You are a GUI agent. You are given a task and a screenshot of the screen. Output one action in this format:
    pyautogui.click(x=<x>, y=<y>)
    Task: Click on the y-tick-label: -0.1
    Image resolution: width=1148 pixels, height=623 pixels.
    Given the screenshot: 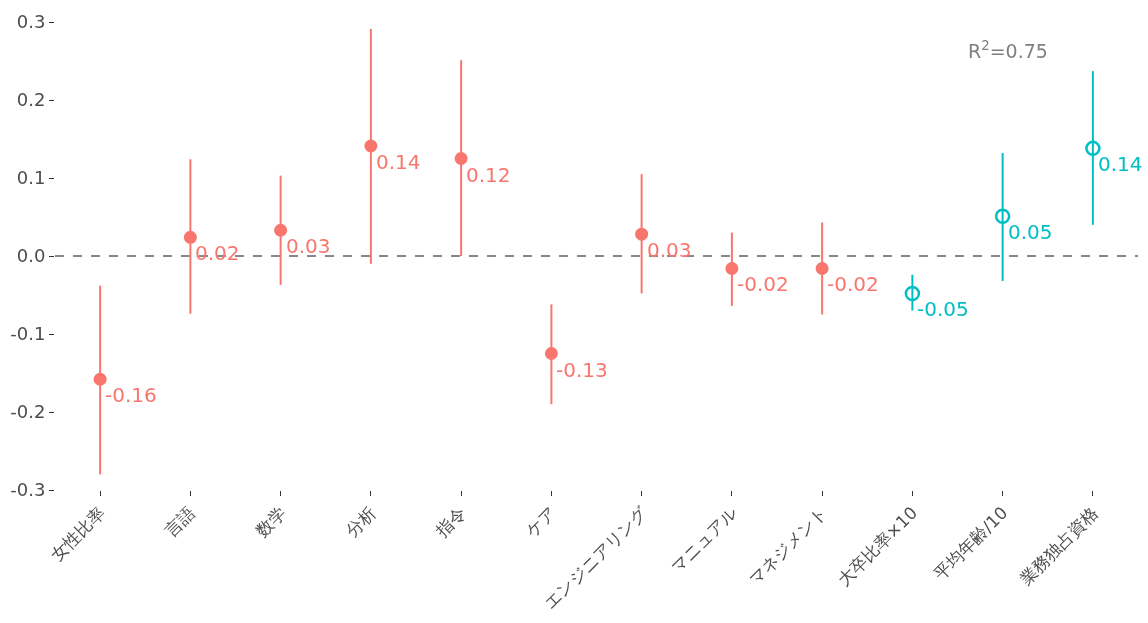 What is the action you would take?
    pyautogui.click(x=28, y=334)
    